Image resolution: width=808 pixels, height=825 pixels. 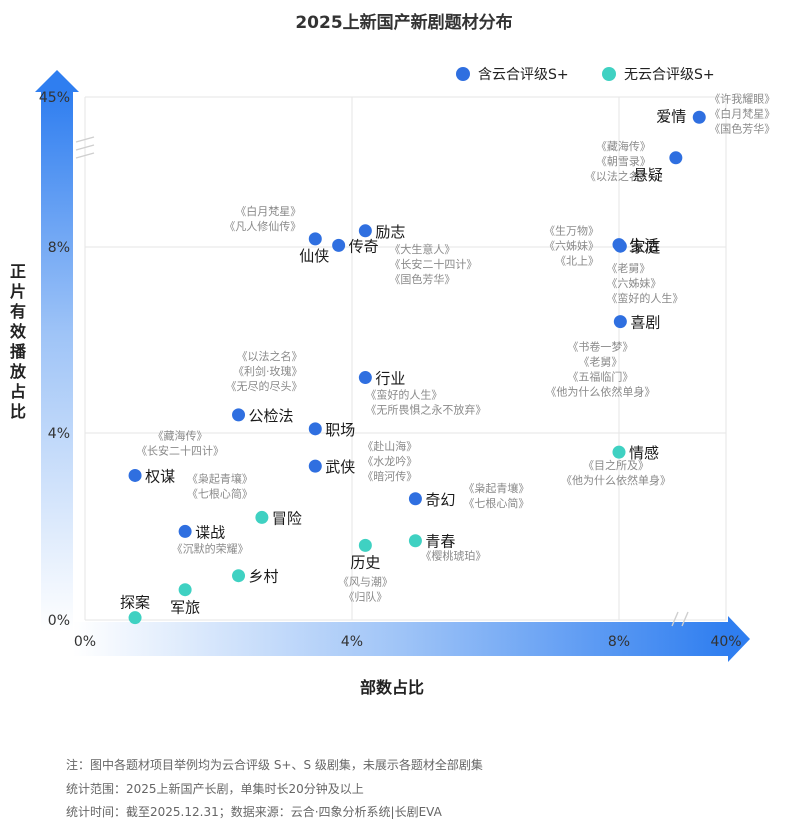 What do you see at coordinates (185, 531) in the screenshot?
I see `point-谍战` at bounding box center [185, 531].